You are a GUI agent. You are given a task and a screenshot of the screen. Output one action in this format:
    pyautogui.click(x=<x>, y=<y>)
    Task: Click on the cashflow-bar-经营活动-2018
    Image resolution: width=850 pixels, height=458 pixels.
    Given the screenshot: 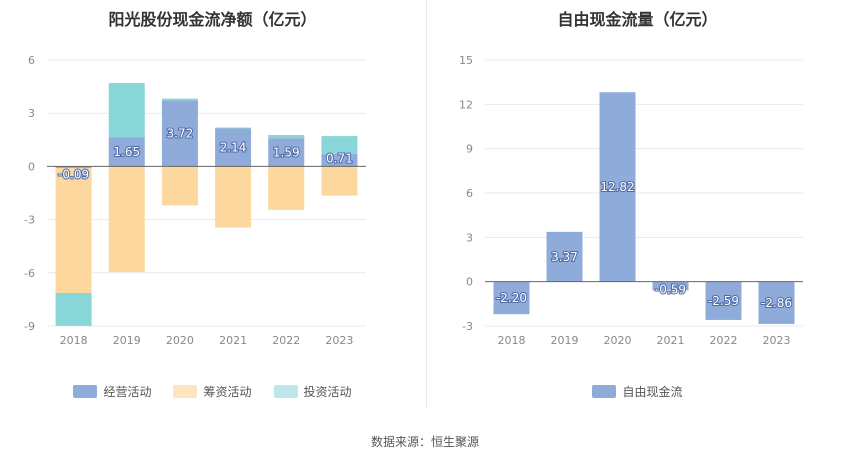 What is the action you would take?
    pyautogui.click(x=73, y=167)
    